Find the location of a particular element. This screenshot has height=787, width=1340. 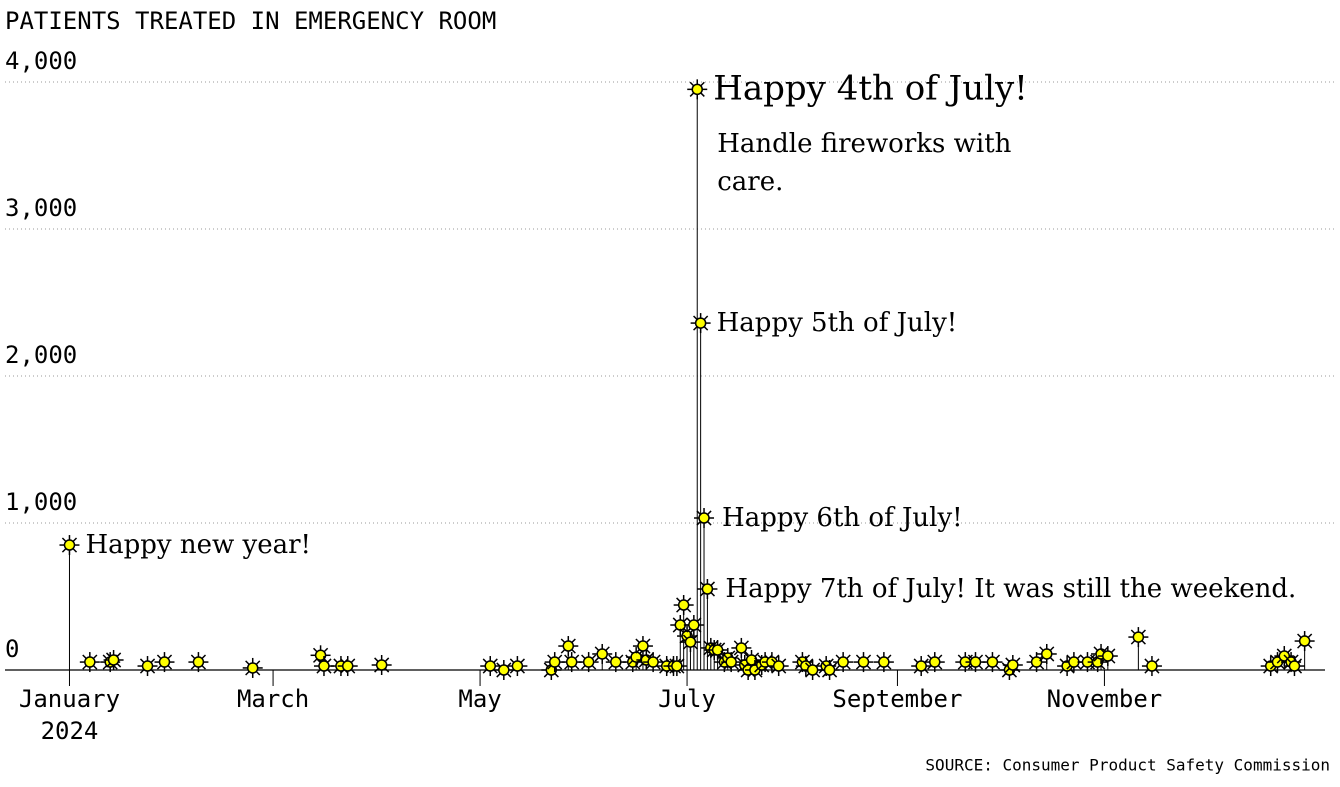

y-tick-label: 4,000 is located at coordinates (41, 61).